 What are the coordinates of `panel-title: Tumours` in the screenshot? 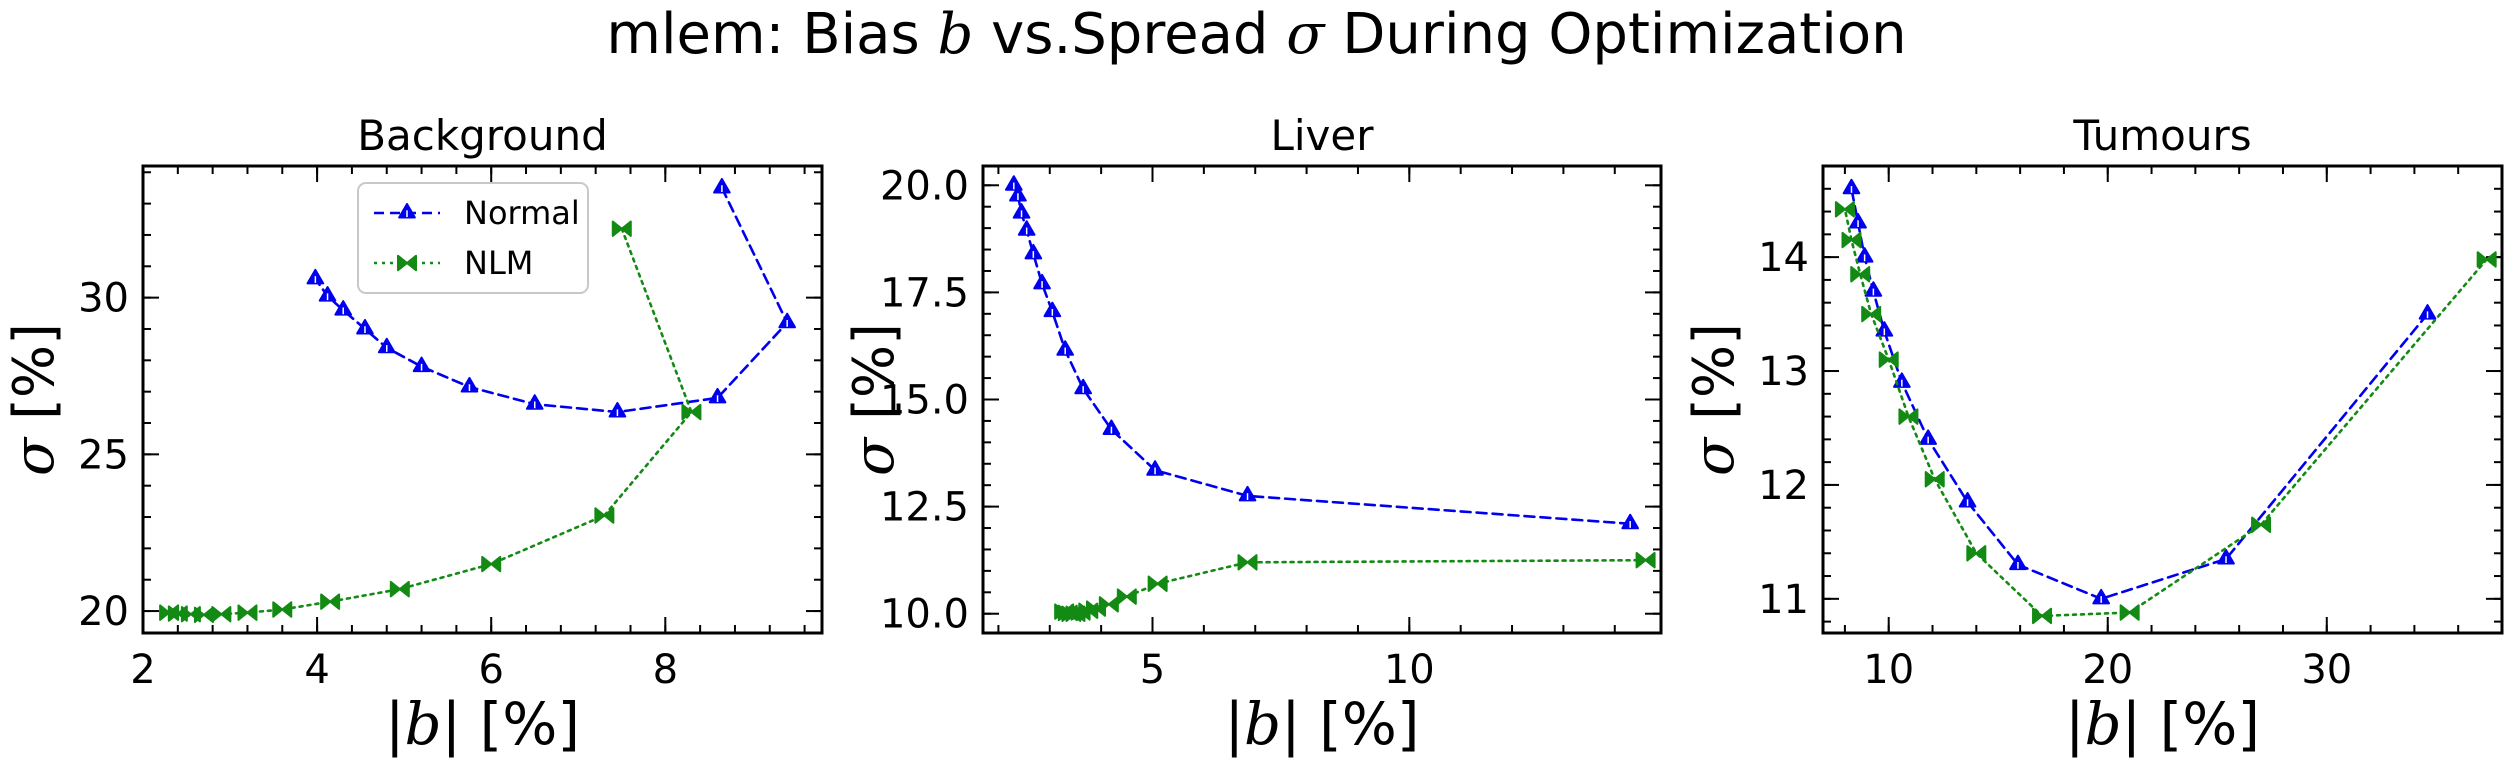 It's located at (2161, 135).